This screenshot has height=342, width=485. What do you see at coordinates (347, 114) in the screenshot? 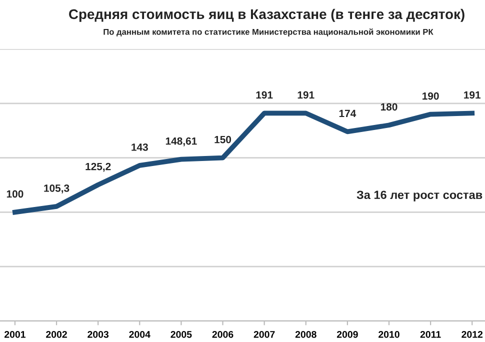
I see `data-label: 174` at bounding box center [347, 114].